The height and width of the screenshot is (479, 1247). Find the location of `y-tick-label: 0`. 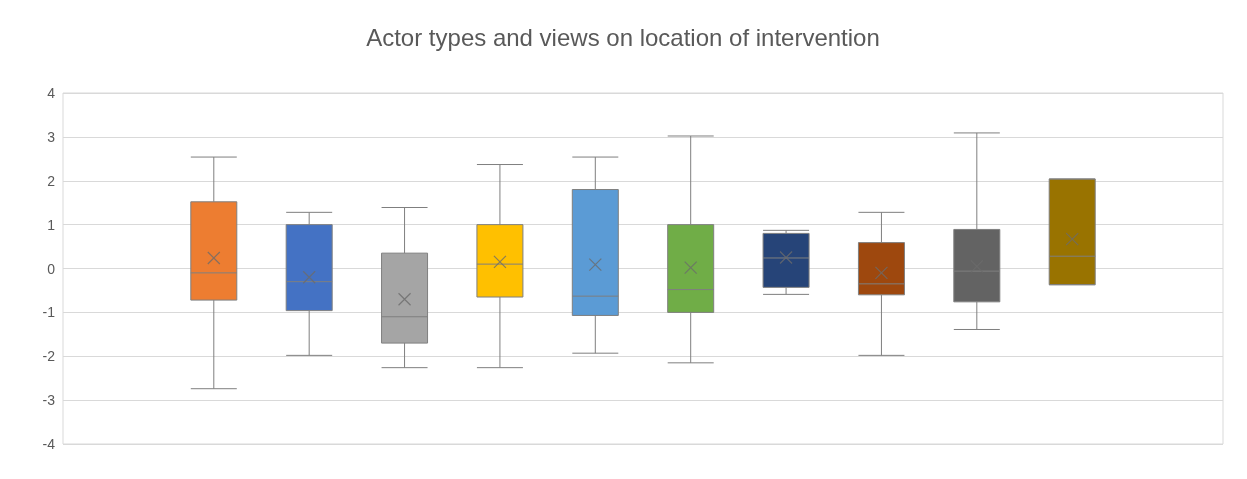

y-tick-label: 0 is located at coordinates (51, 268).